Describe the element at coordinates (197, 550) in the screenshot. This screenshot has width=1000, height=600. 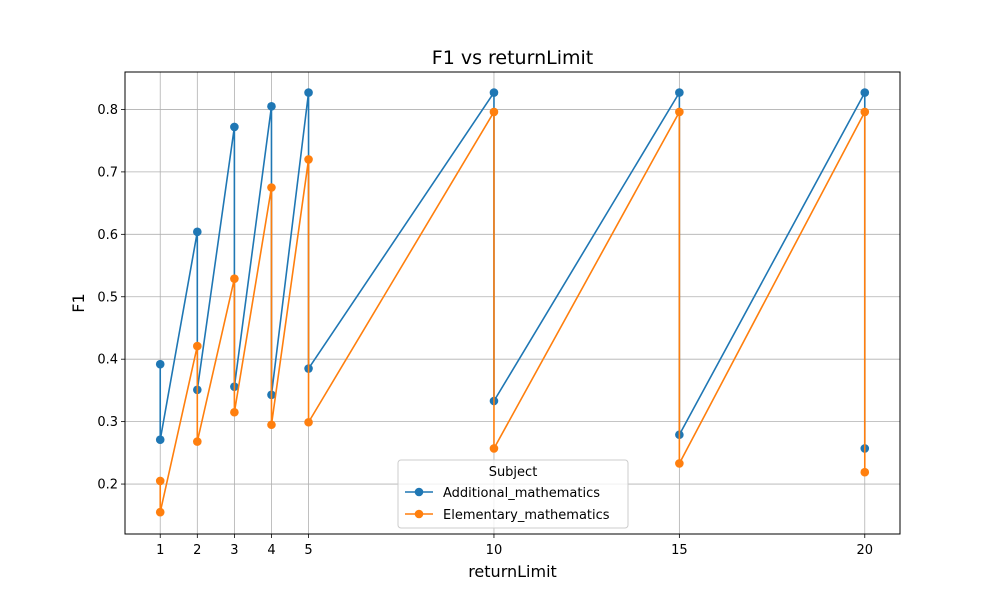
I see `x-tick-label: 2` at that location.